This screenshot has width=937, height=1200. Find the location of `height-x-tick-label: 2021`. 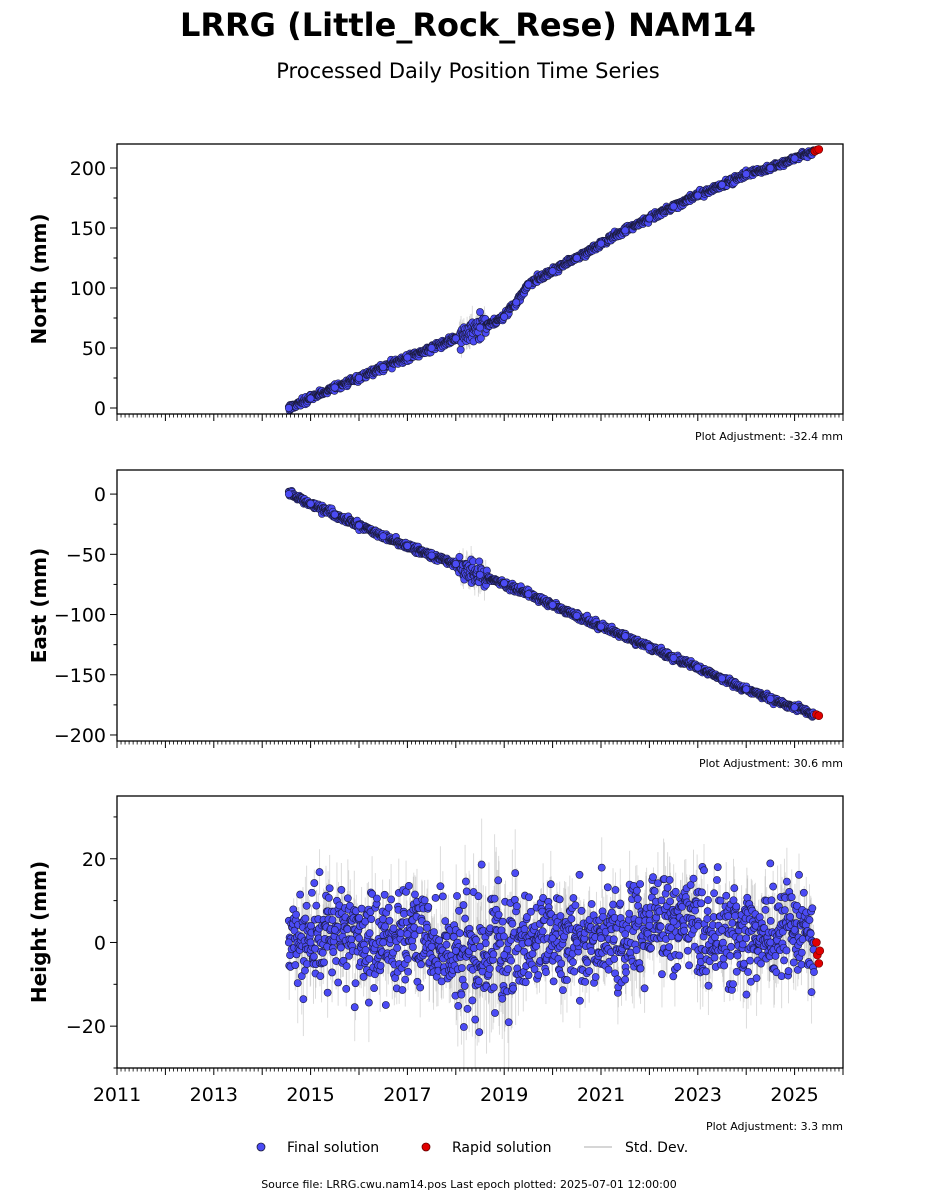

height-x-tick-label: 2021 is located at coordinates (601, 1095).